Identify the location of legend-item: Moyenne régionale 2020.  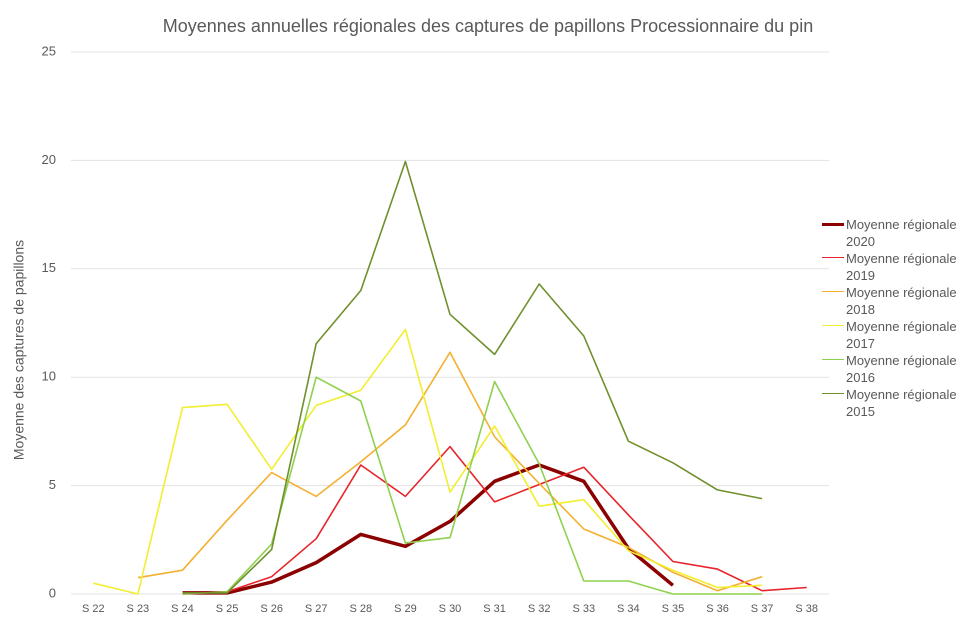
(894, 233).